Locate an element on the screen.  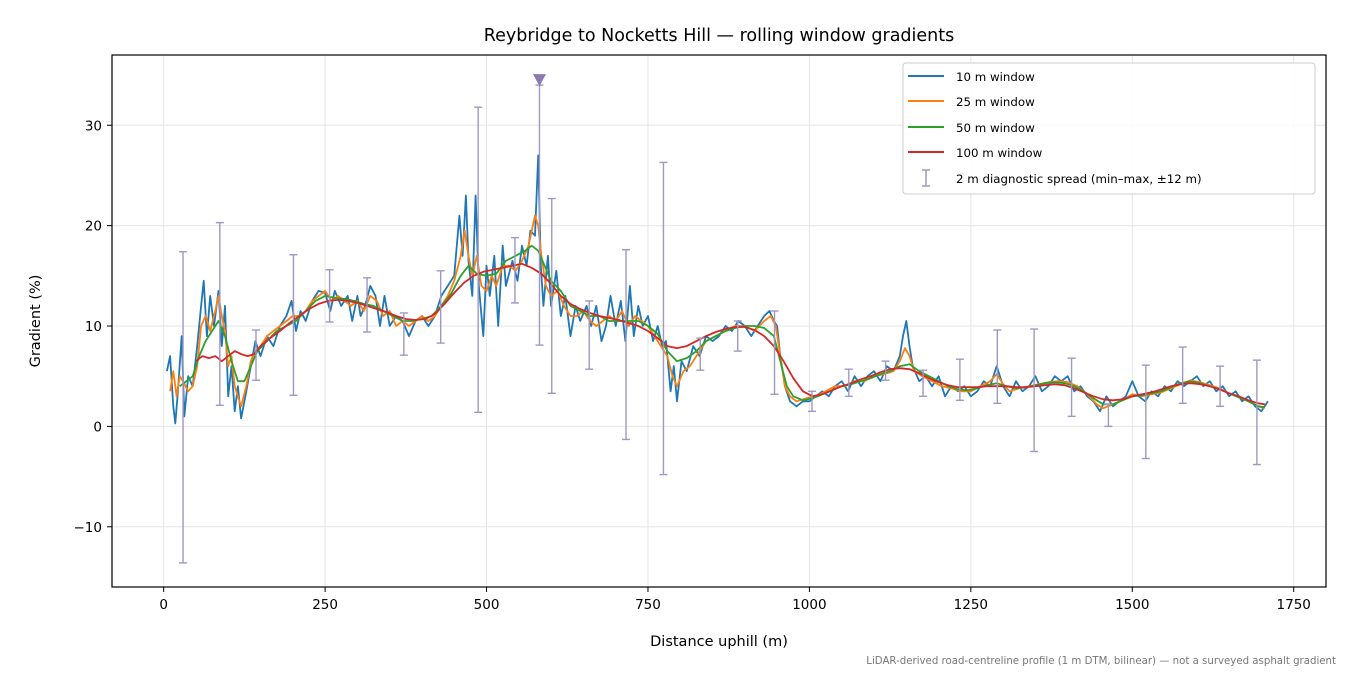
x-tick-label: 250 is located at coordinates (325, 605).